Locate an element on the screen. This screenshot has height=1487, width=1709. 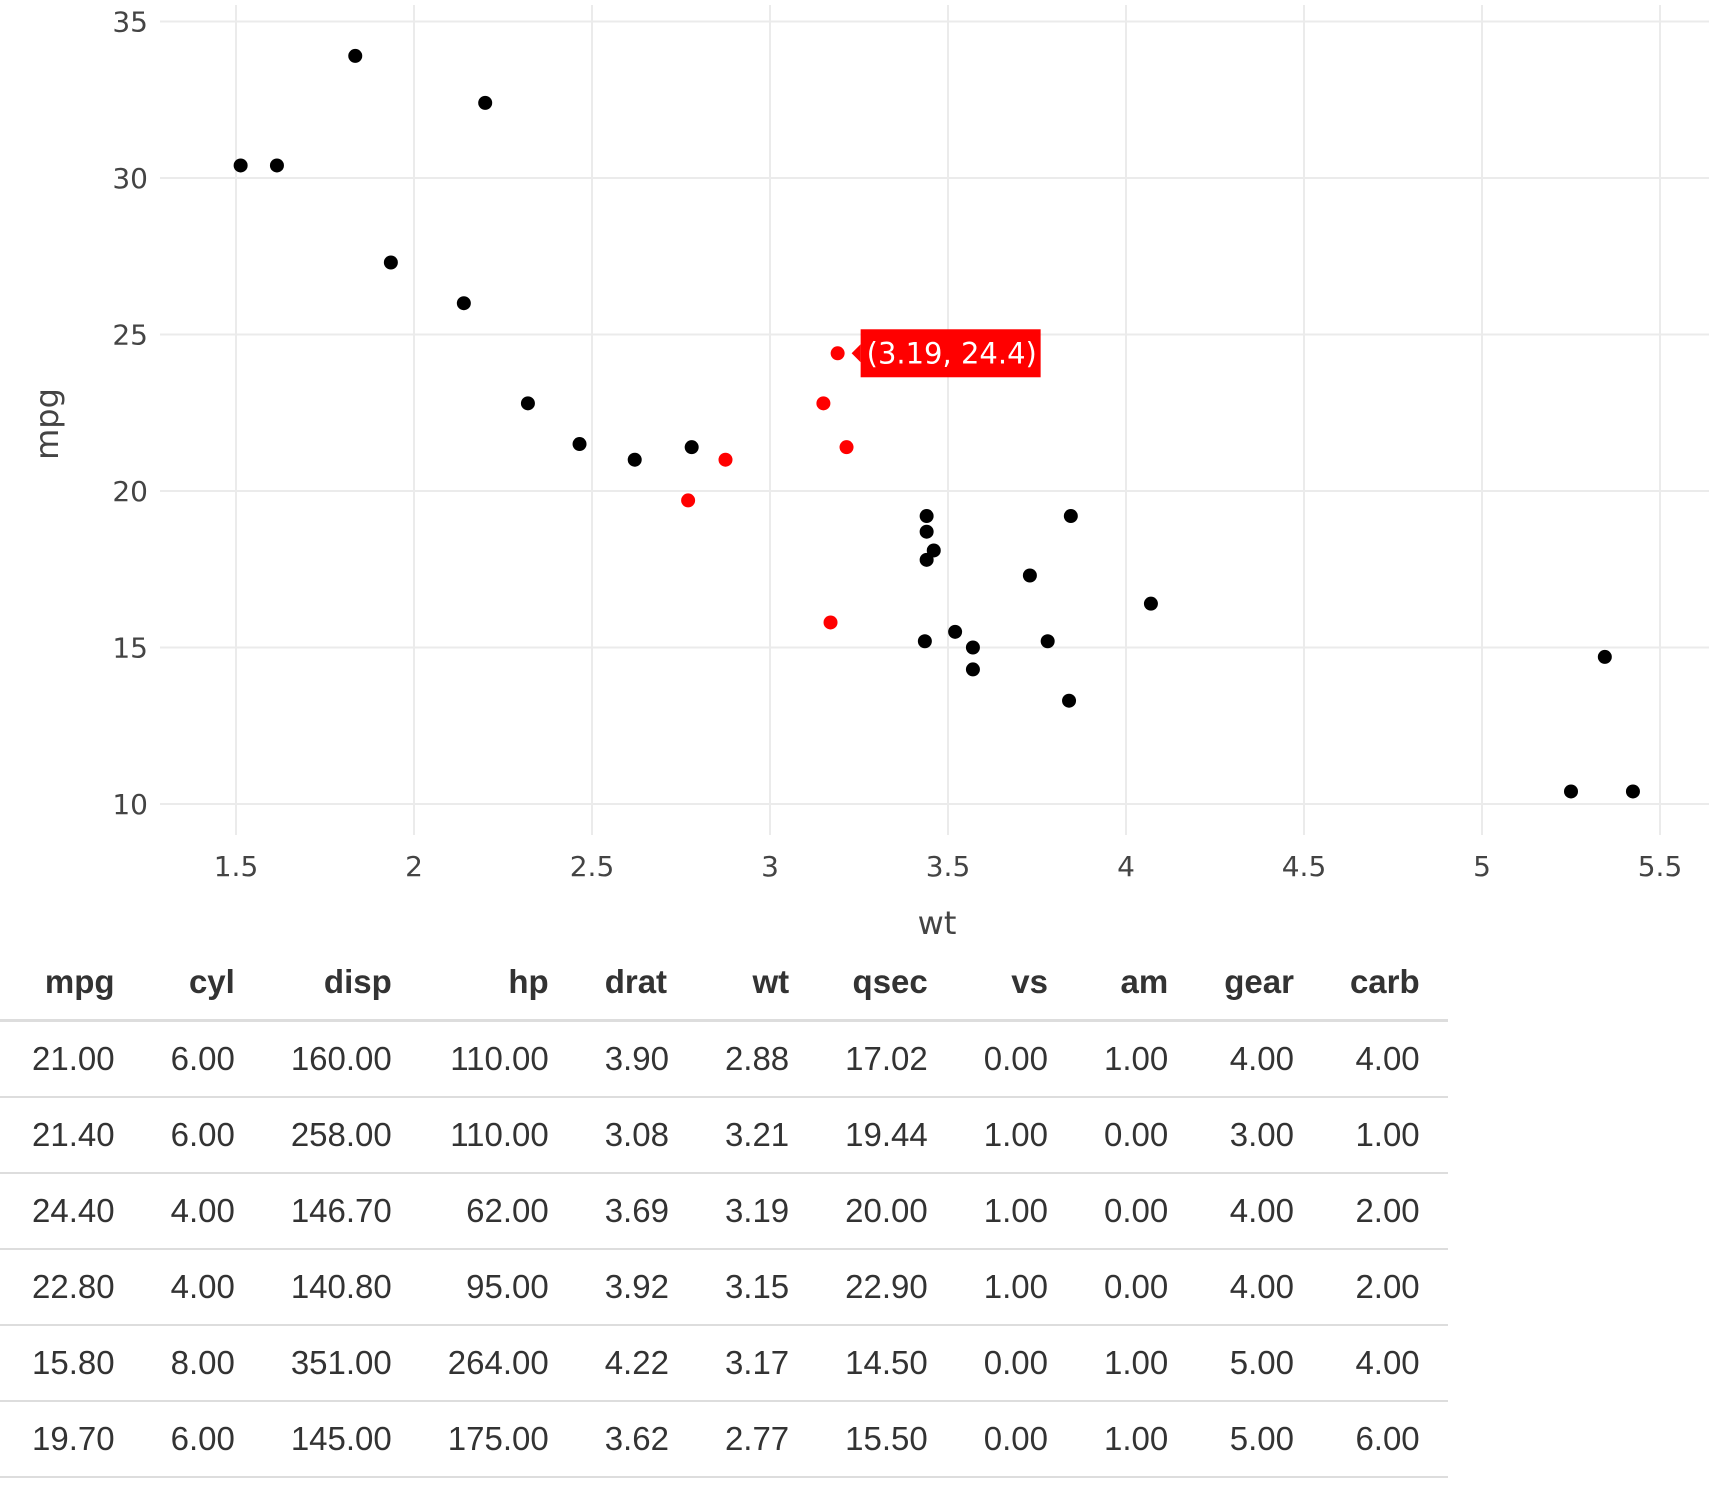
table-cell-gear: 3.00 is located at coordinates (1259, 1135).